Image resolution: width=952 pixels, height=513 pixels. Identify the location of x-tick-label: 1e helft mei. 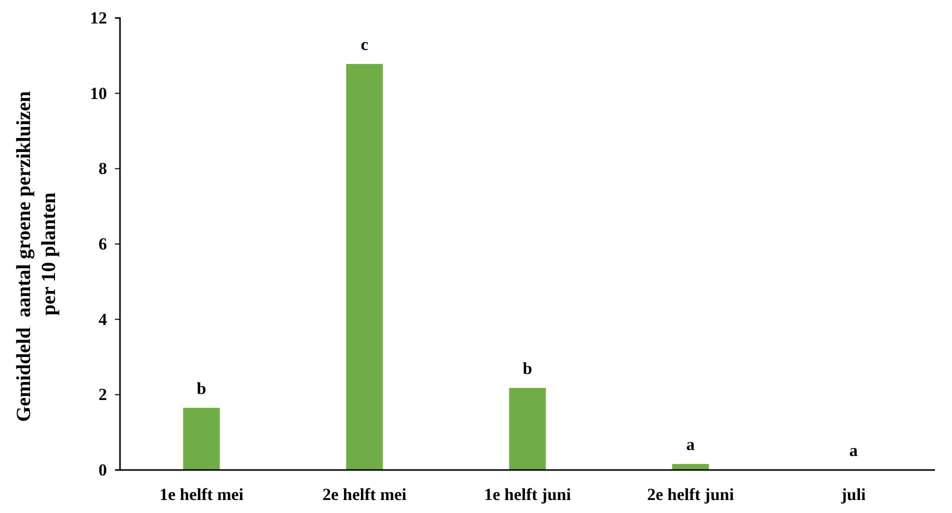
(201, 494).